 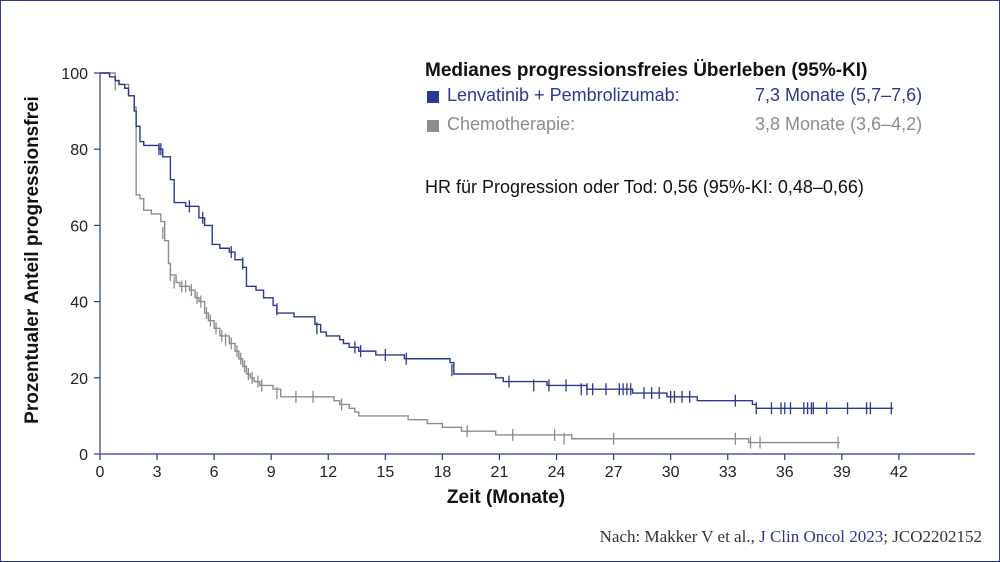 What do you see at coordinates (79, 303) in the screenshot?
I see `y-tick-label: 40` at bounding box center [79, 303].